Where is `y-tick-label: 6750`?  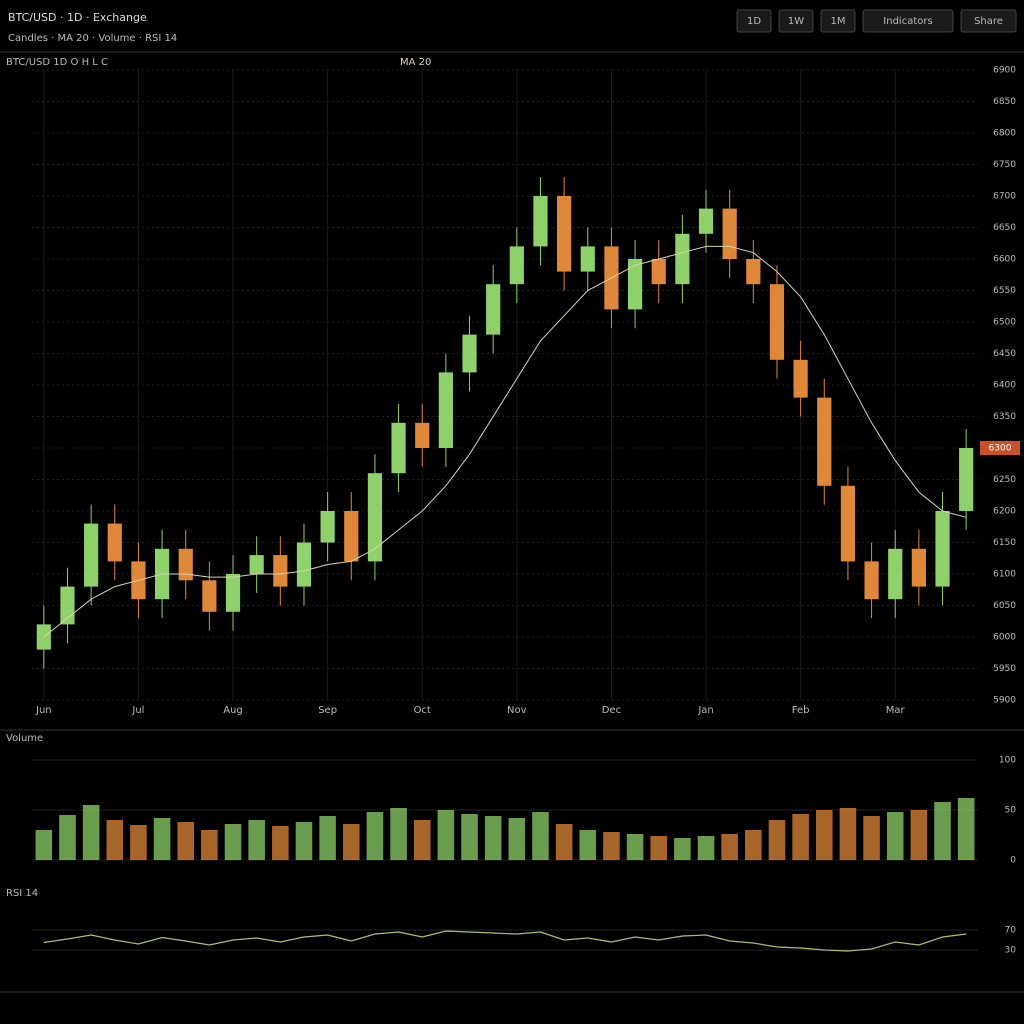 y-tick-label: 6750 is located at coordinates (1004, 165).